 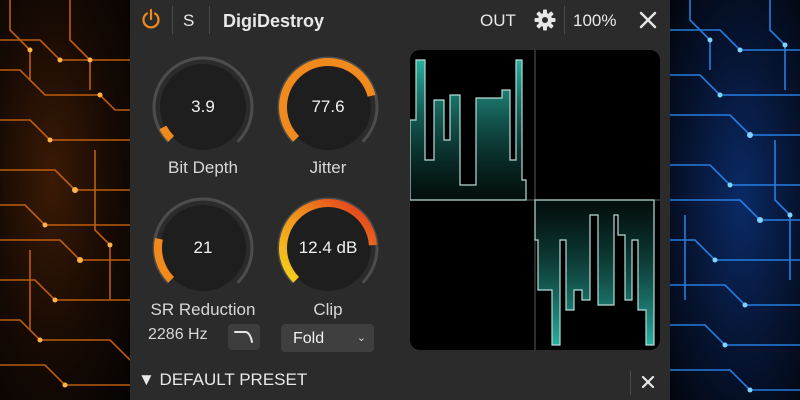 I want to click on lowpass-filter-icon, so click(x=243, y=337).